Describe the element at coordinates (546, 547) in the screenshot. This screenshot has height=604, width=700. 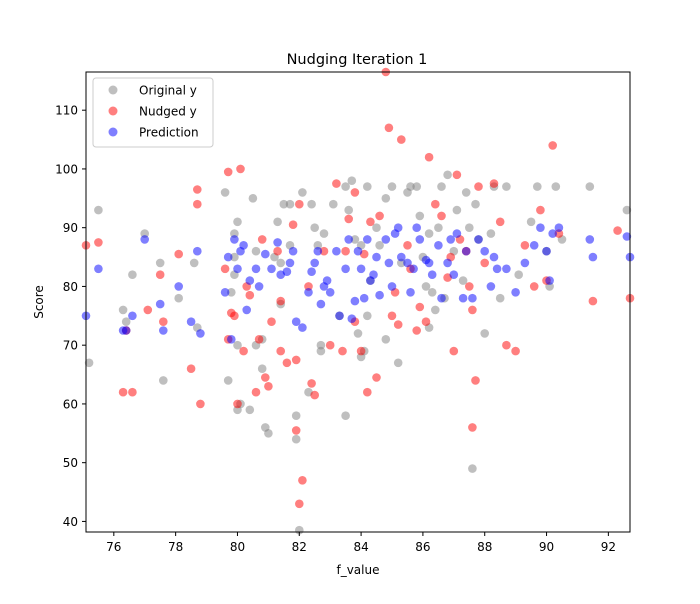
I see `x-tick-label: 90` at that location.